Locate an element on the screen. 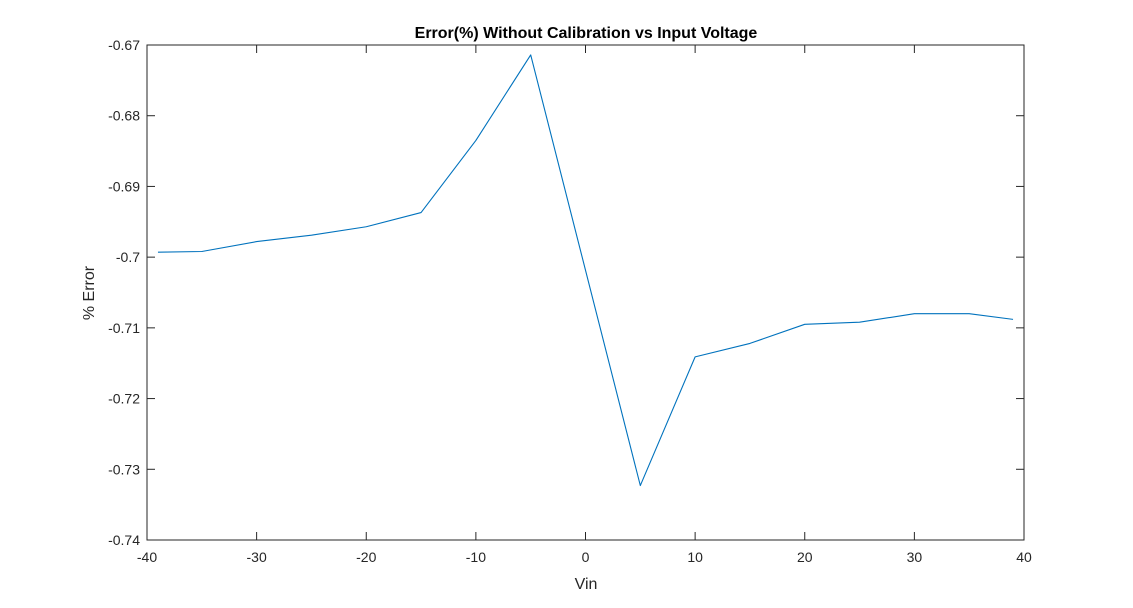 The image size is (1133, 608). y-tick-label: -0.69 is located at coordinates (124, 186).